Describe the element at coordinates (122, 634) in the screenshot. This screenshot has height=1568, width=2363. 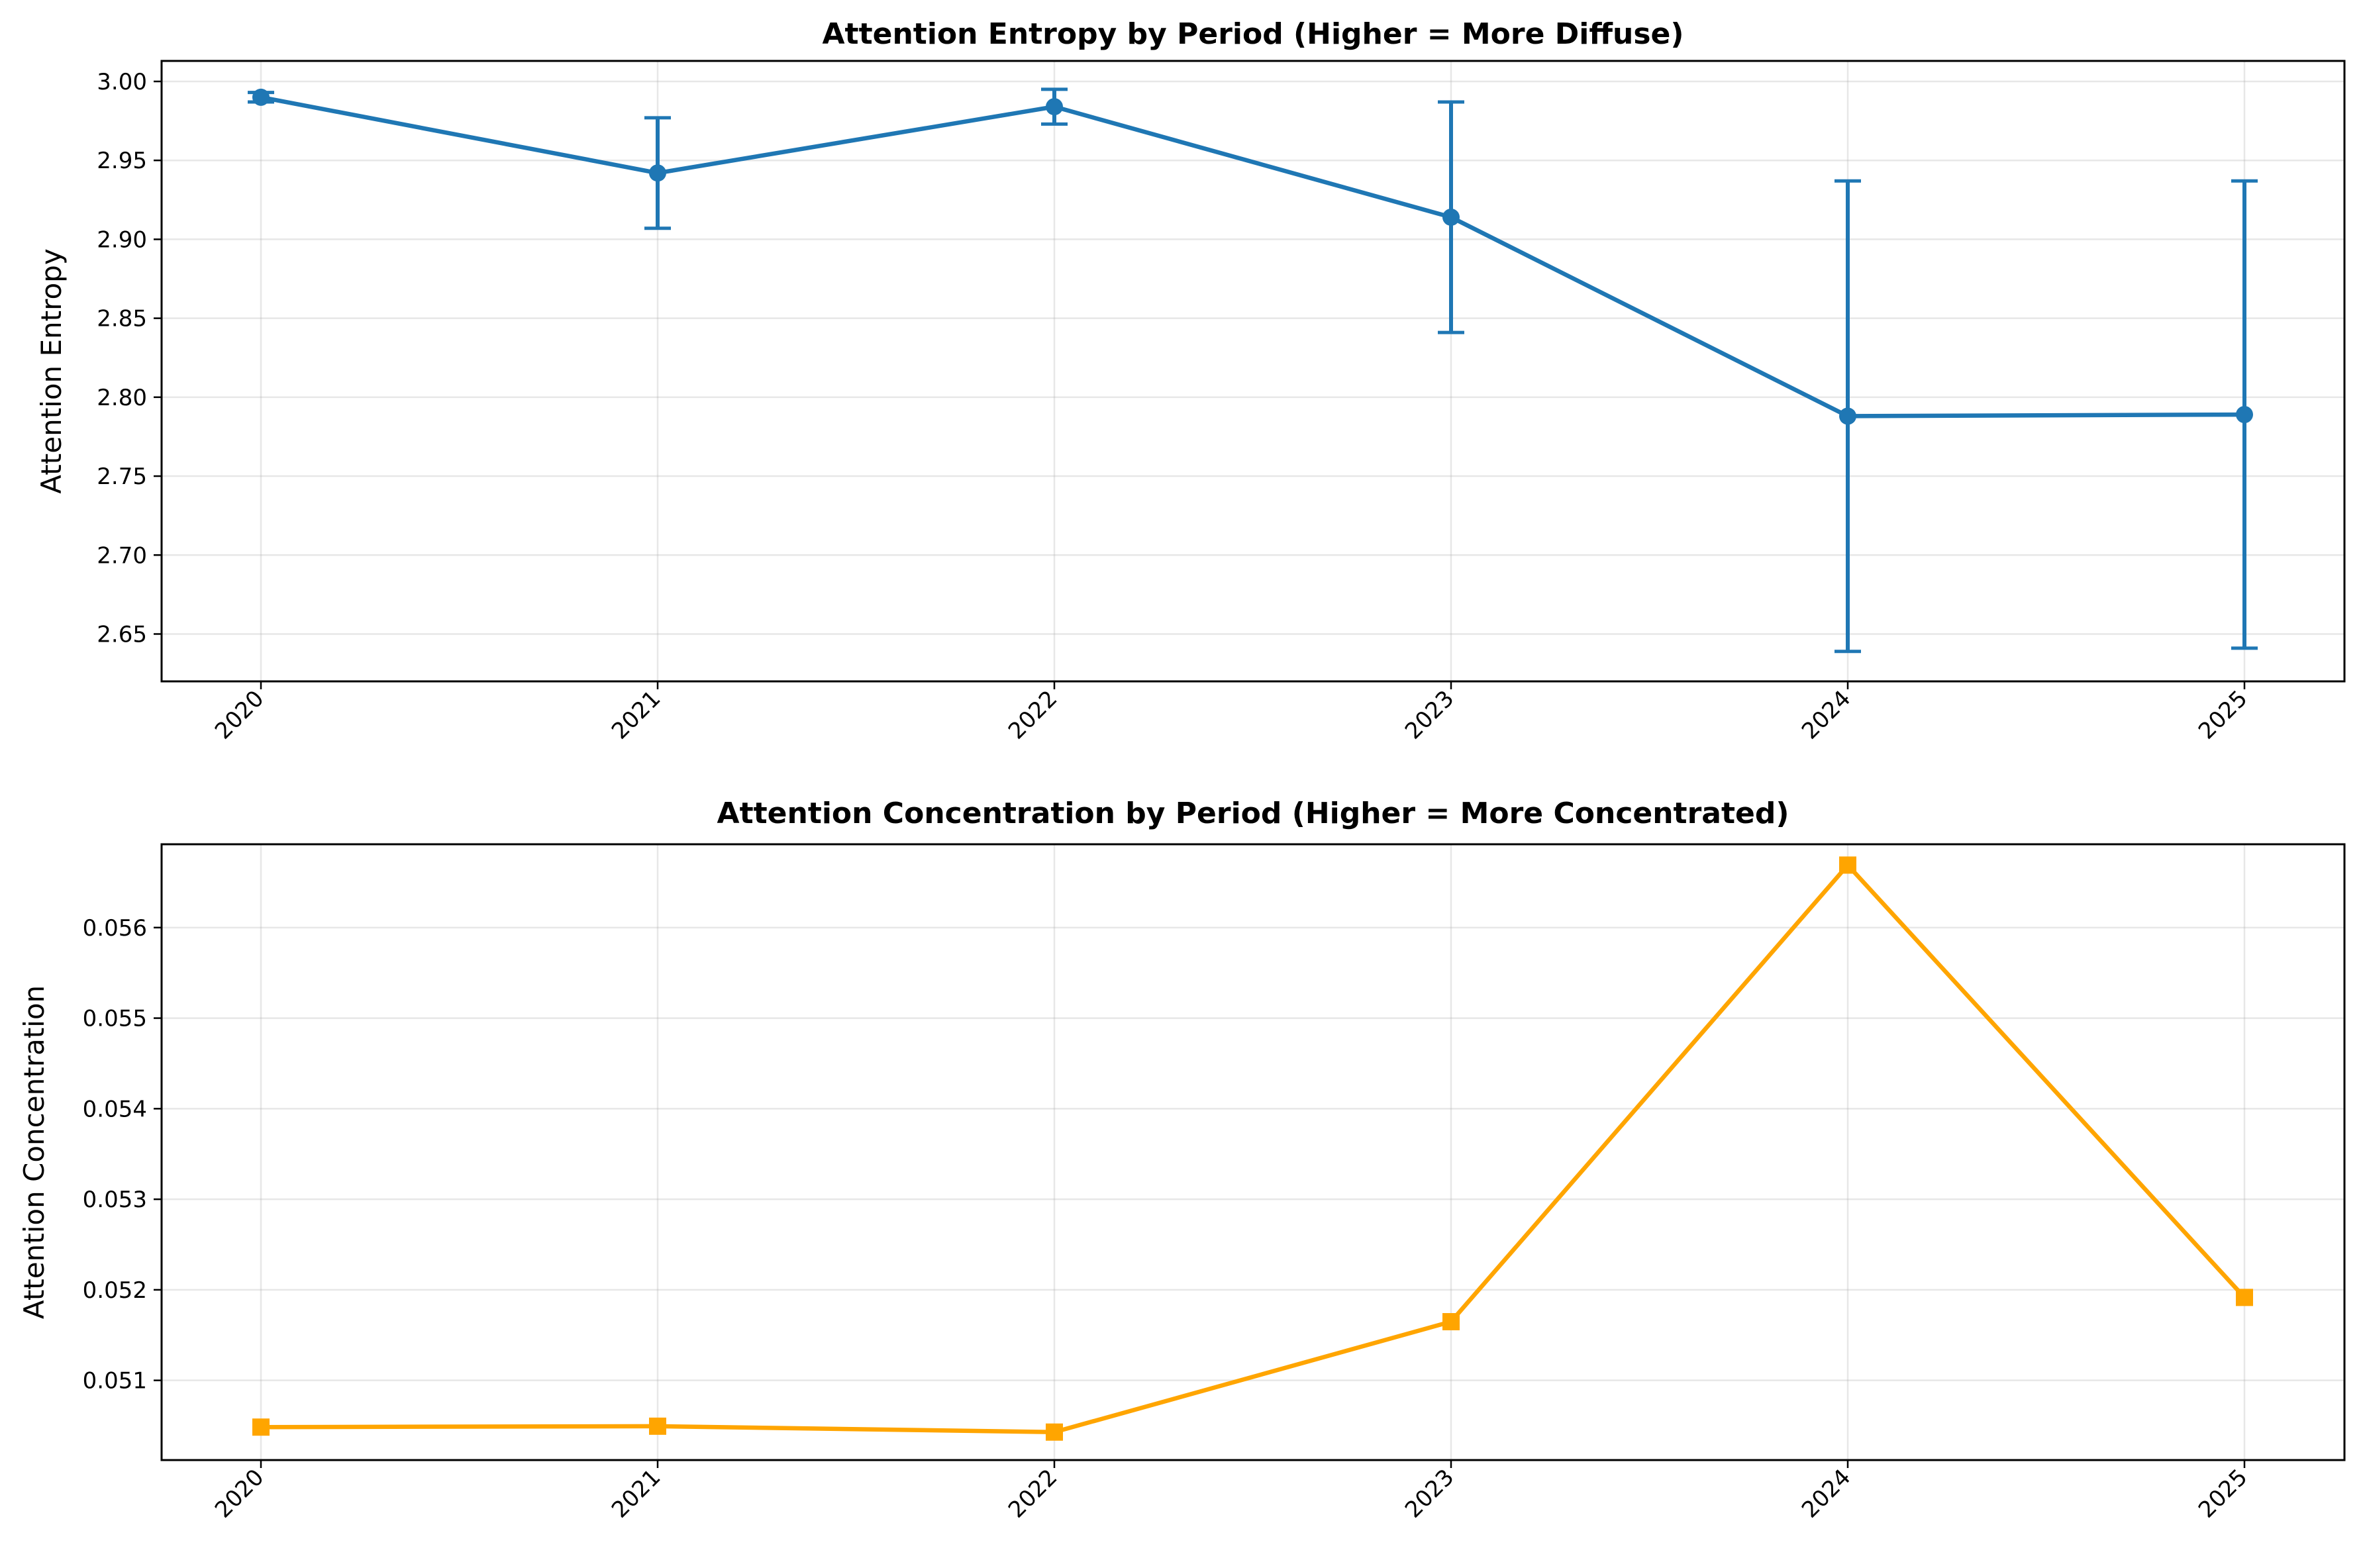
I see `y-tick-label: 2.65` at that location.